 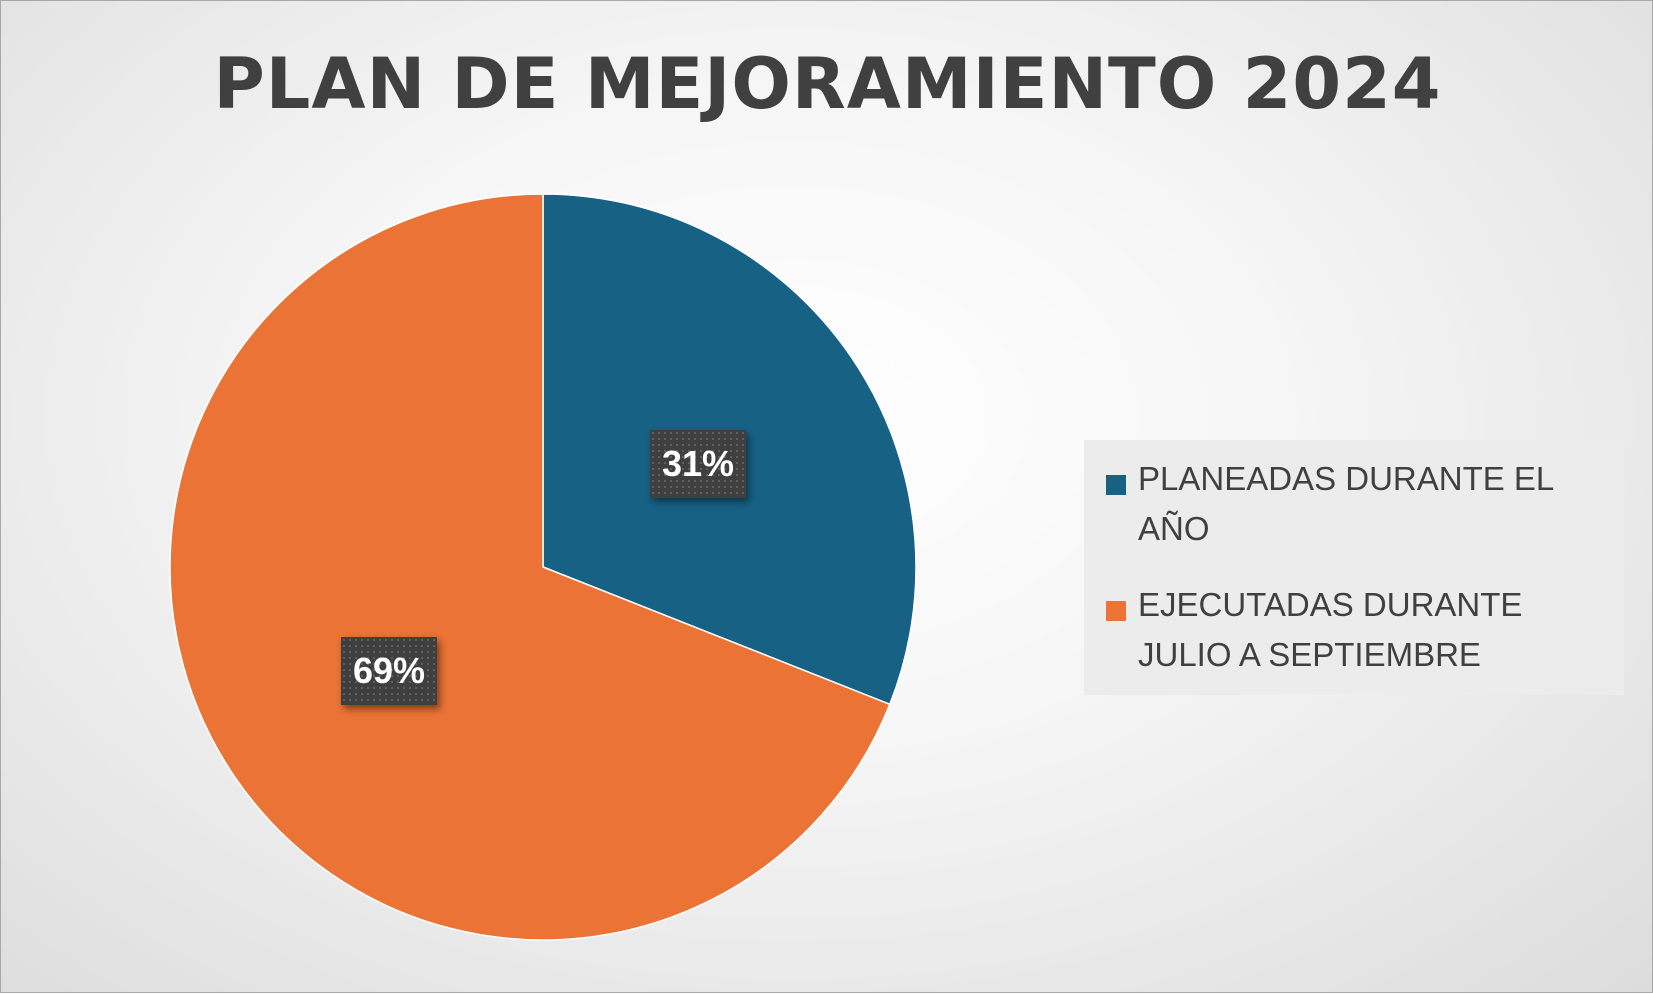 I want to click on chart-title: PLAN DE MEJORAMIENTO 2024, so click(x=827, y=84).